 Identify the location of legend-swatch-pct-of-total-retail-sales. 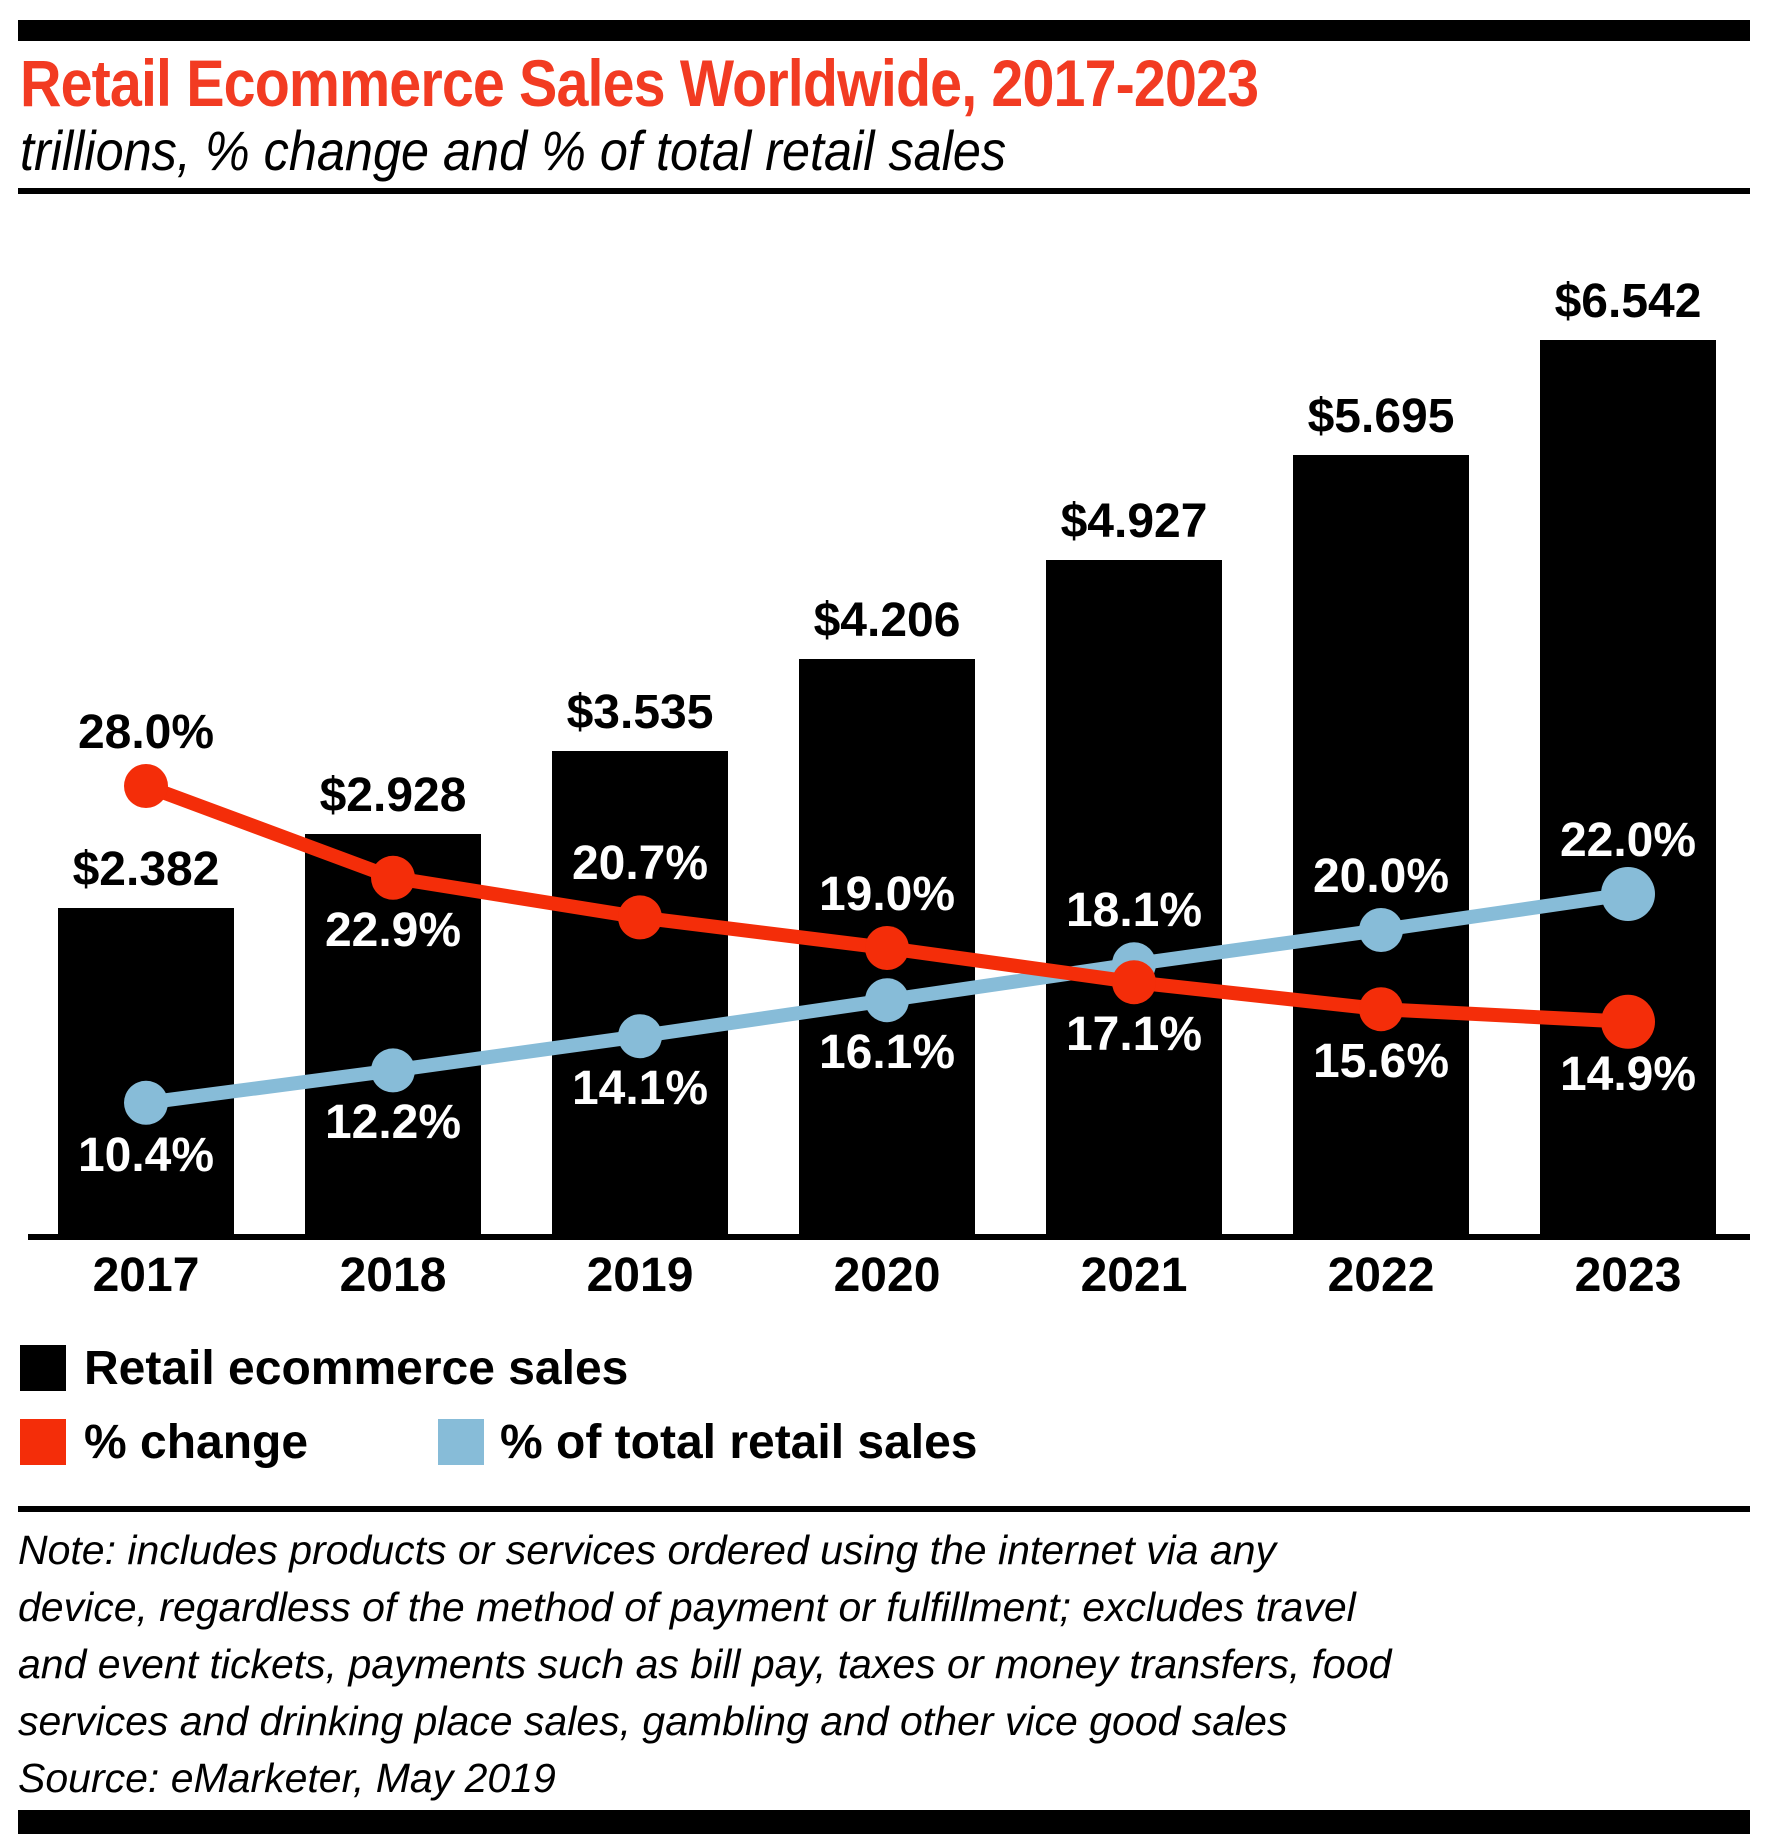
(461, 1442).